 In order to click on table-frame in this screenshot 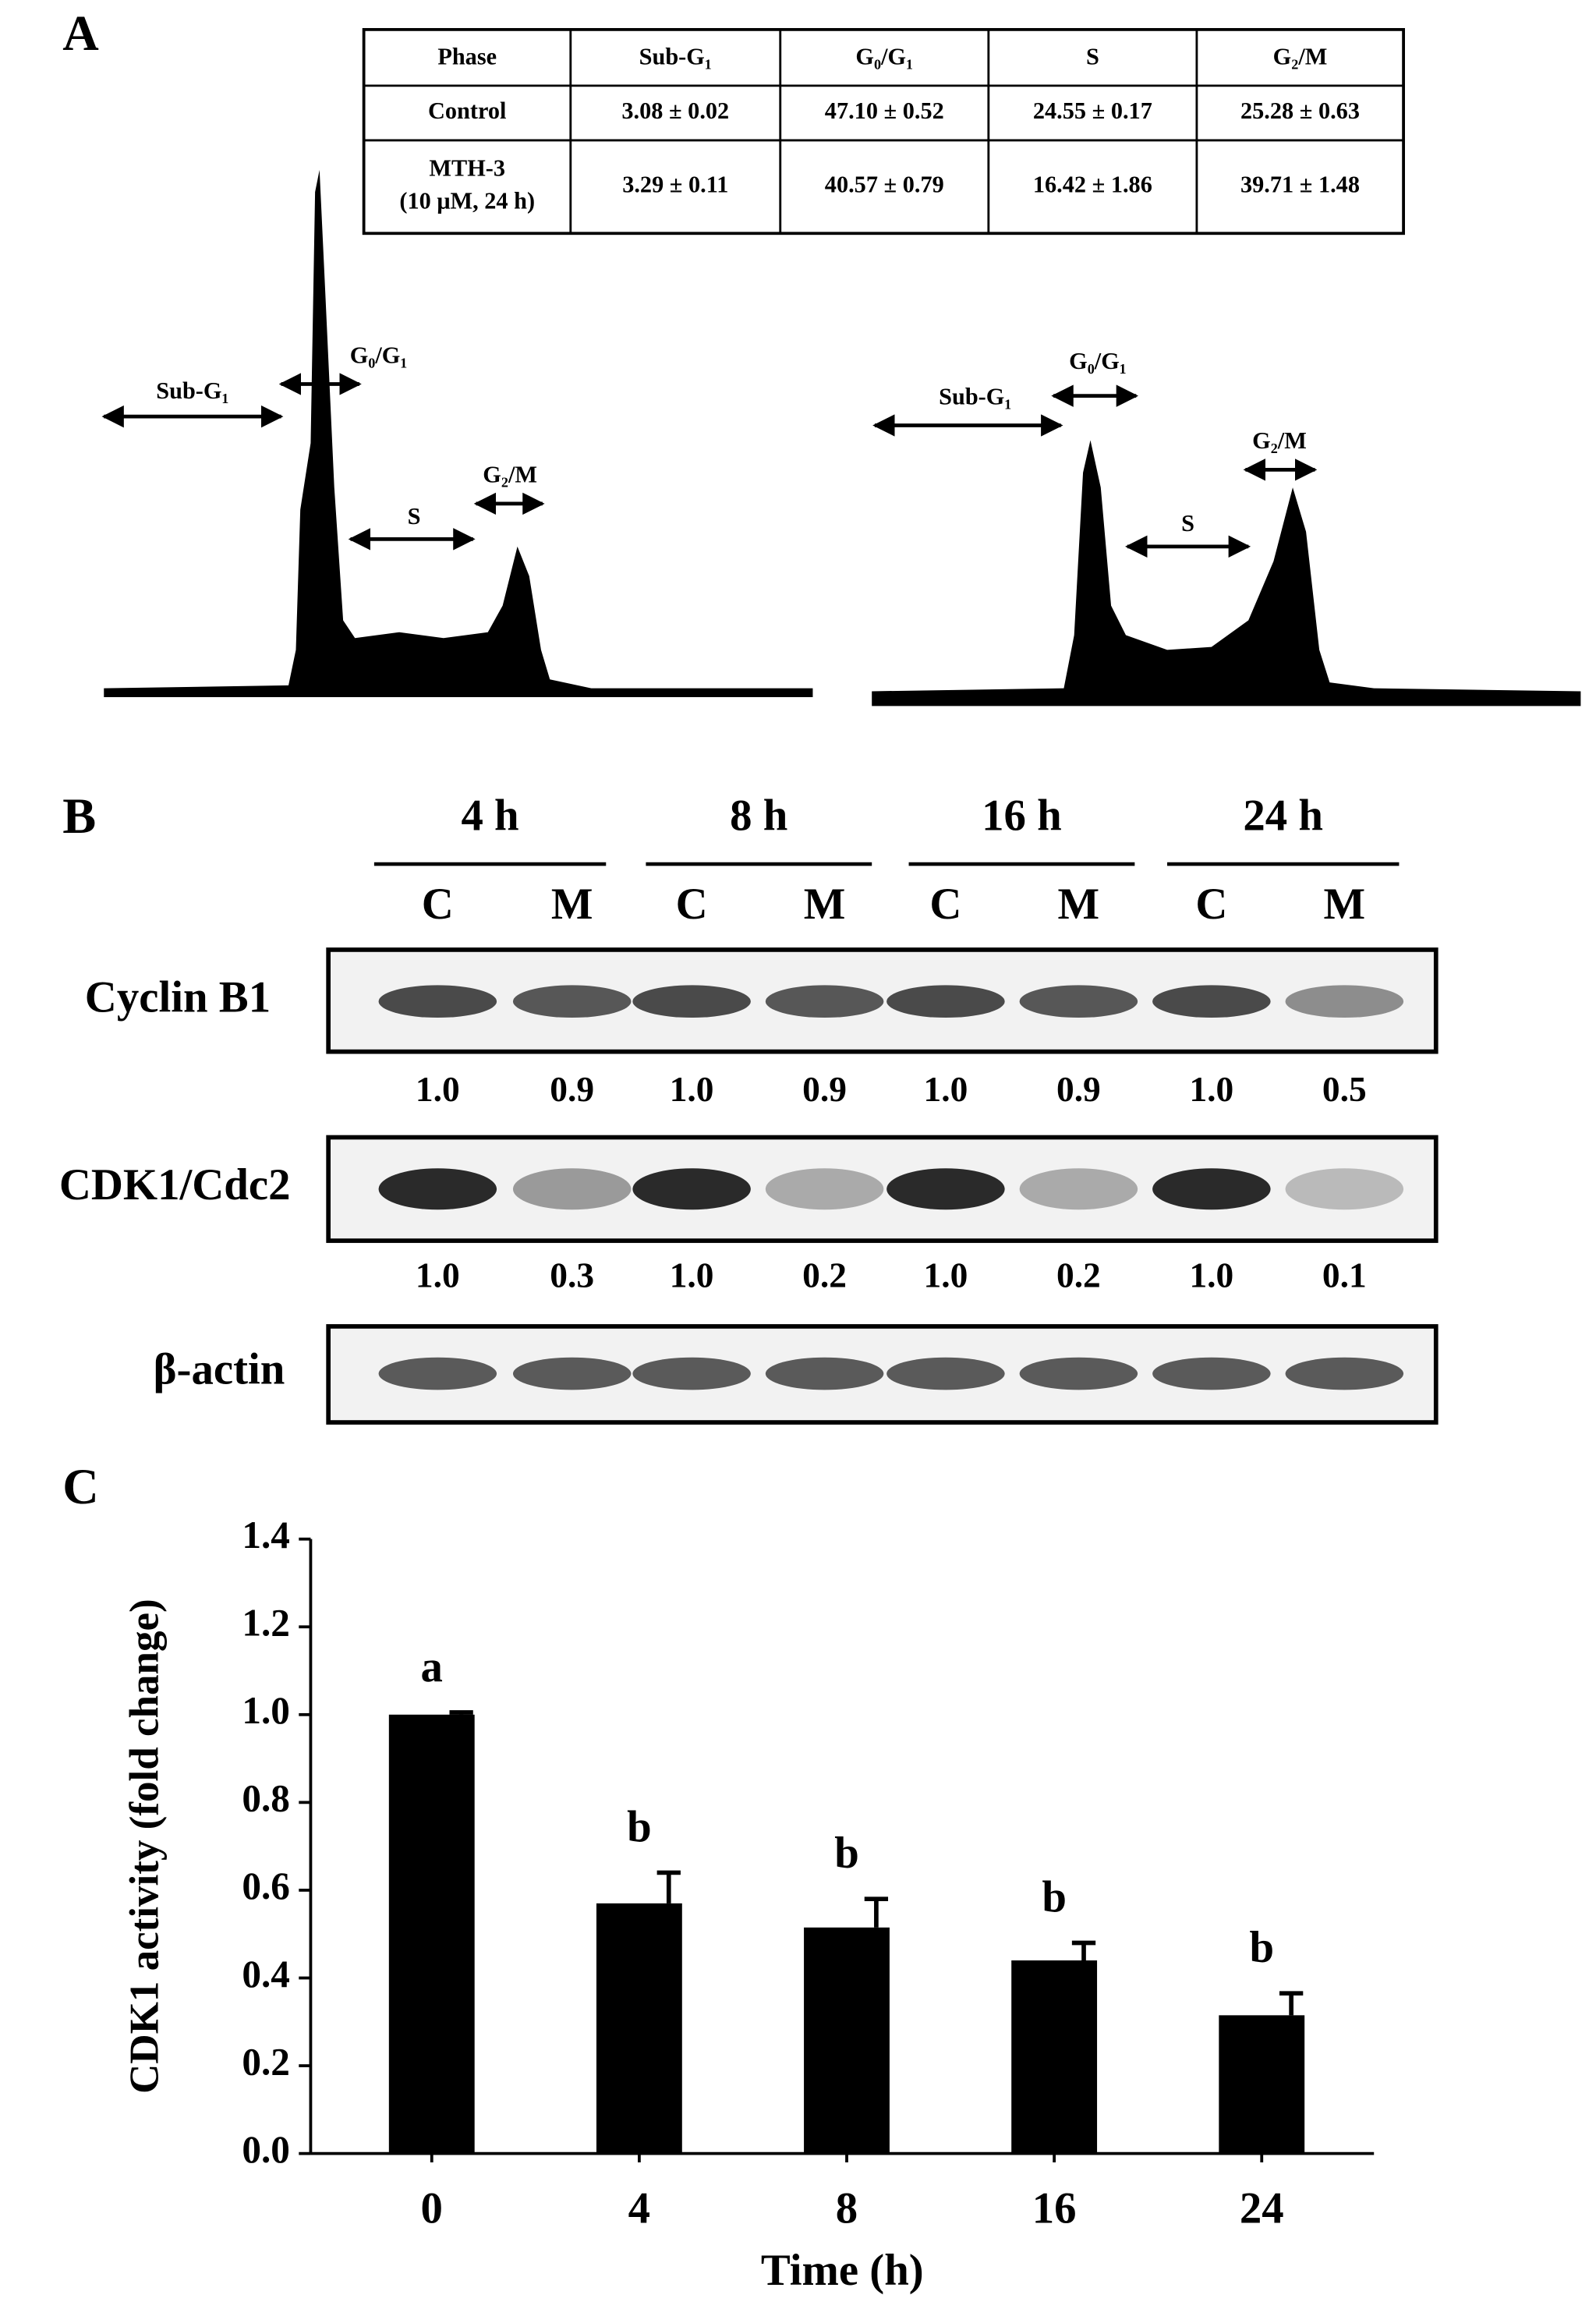, I will do `click(883, 131)`.